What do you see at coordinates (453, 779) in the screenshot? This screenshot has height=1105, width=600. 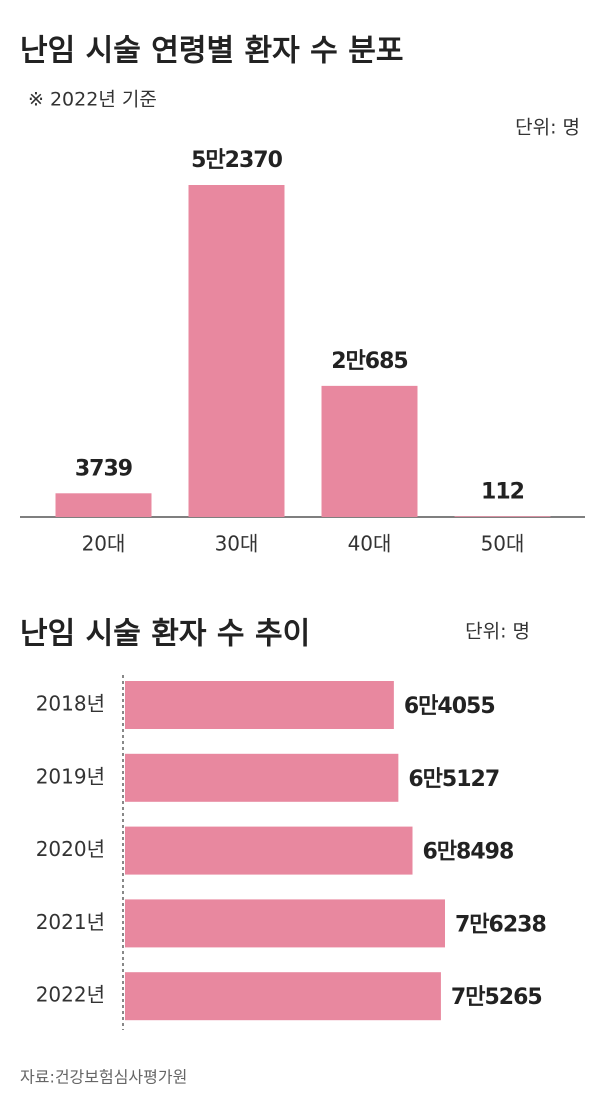 I see `value-label: 6만5127` at bounding box center [453, 779].